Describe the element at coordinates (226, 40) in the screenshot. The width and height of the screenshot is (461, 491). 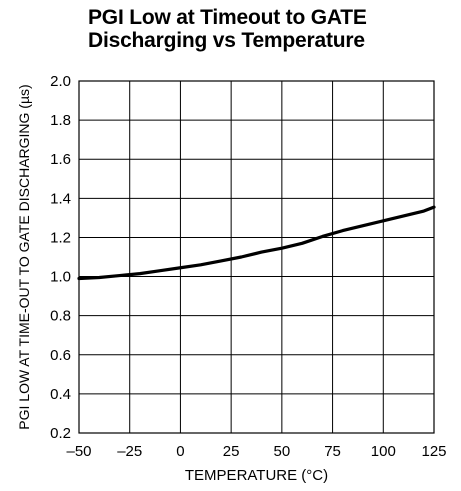
I see `chart-title-line-2: Discharging vs Temperature` at that location.